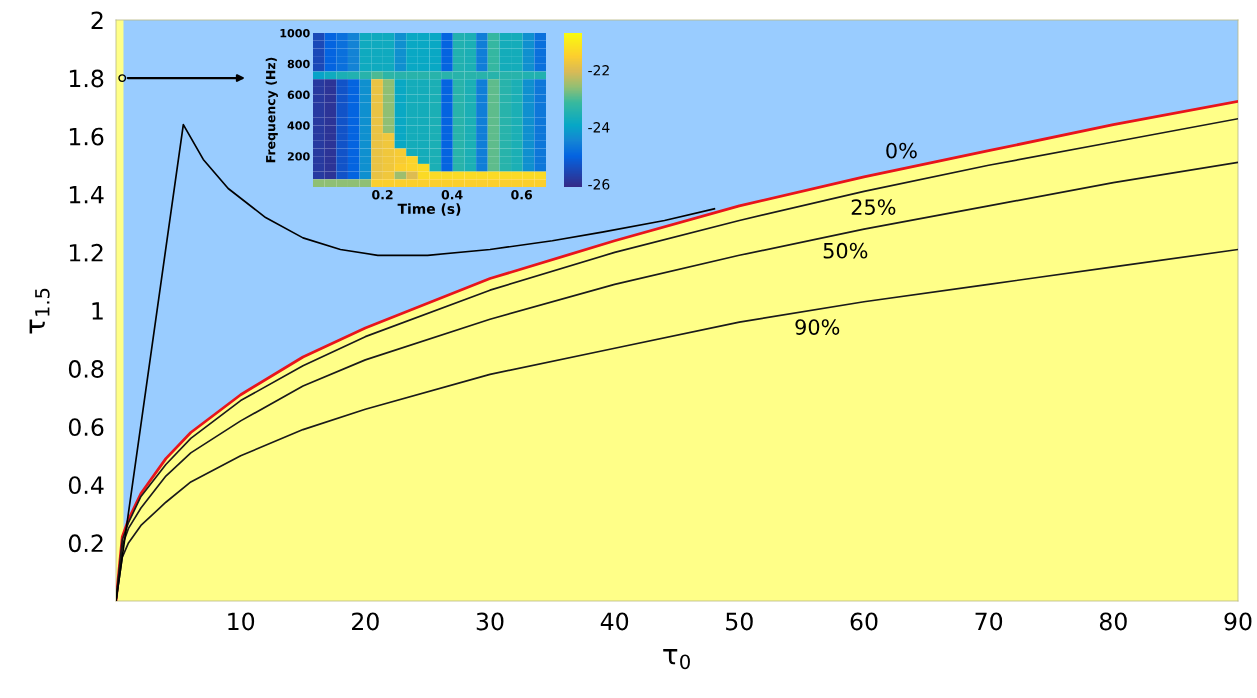 Image resolution: width=1257 pixels, height=698 pixels. I want to click on series-label: 90%, so click(817, 327).